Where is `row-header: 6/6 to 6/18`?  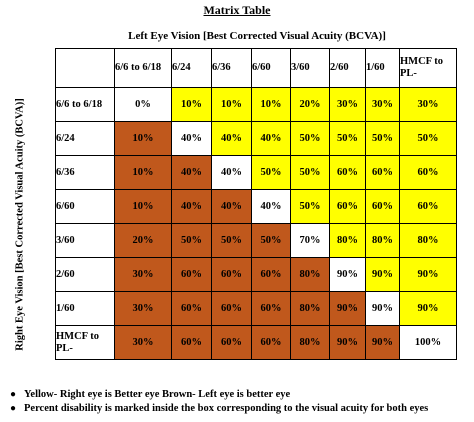
row-header: 6/6 to 6/18 is located at coordinates (85, 104).